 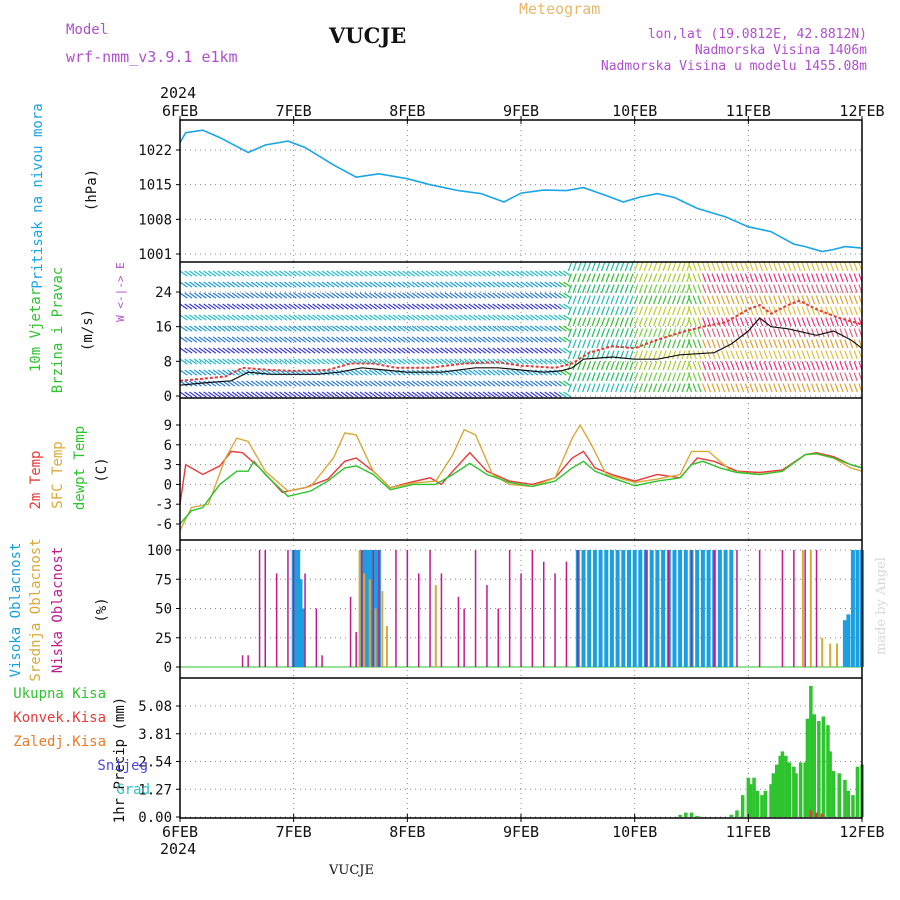 I want to click on temp-y-tick-label: 0, so click(x=168, y=485).